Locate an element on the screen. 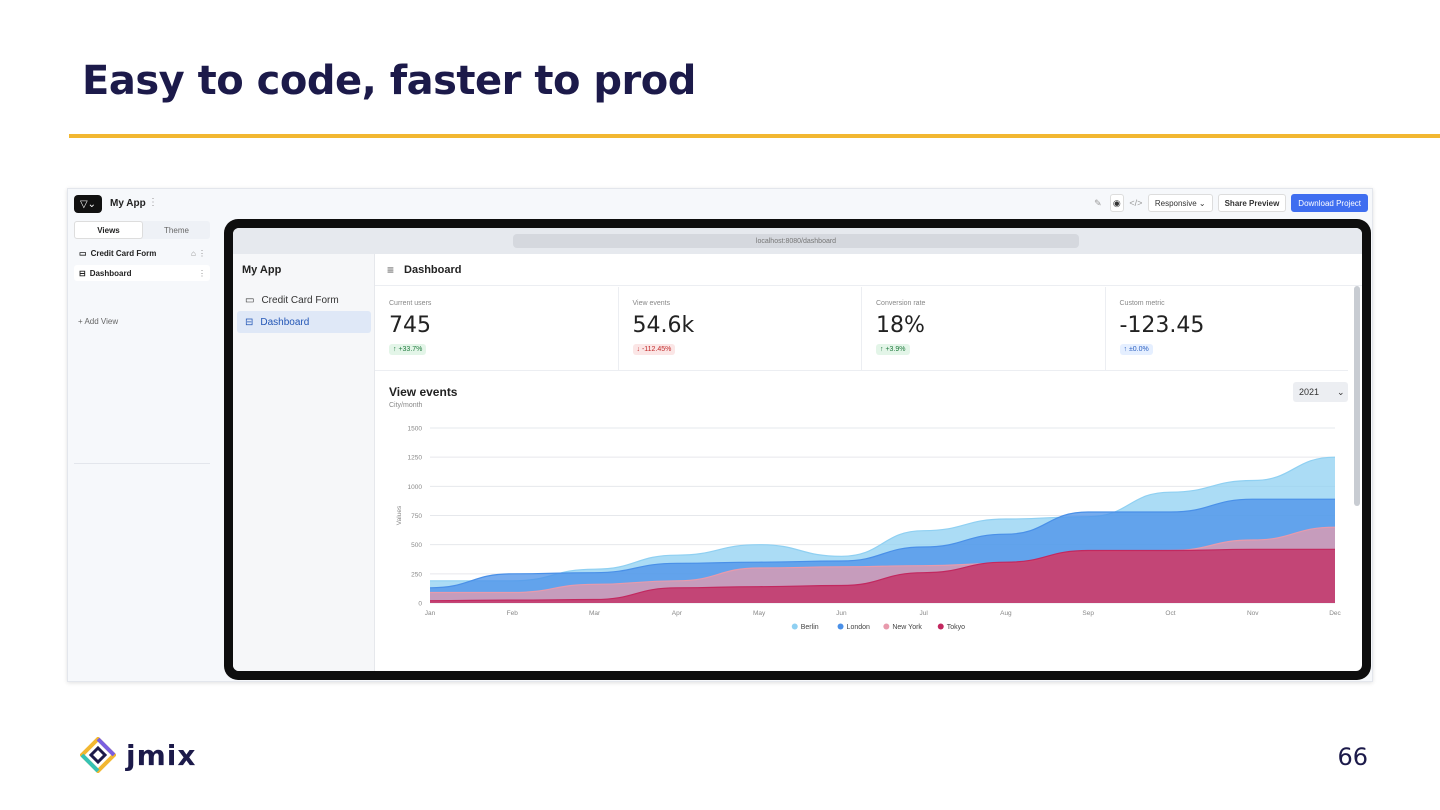 The height and width of the screenshot is (810, 1440). y-tick-label: 250 is located at coordinates (416, 574).